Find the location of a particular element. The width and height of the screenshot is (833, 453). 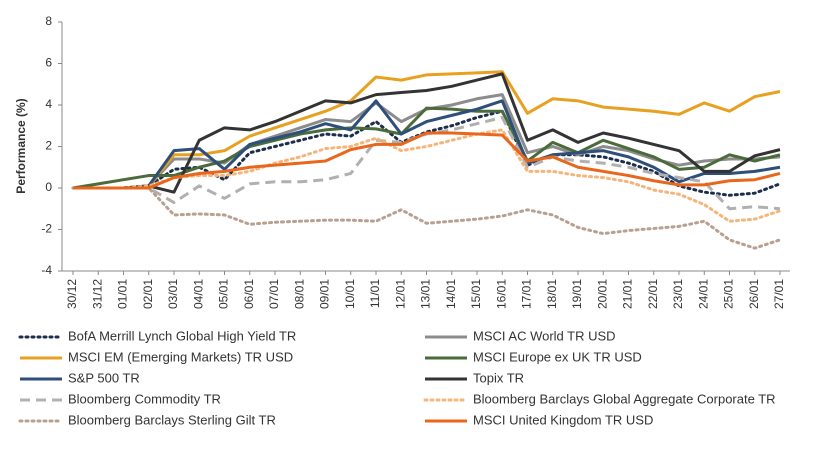

x-tick-label: 25/01 is located at coordinates (729, 294).